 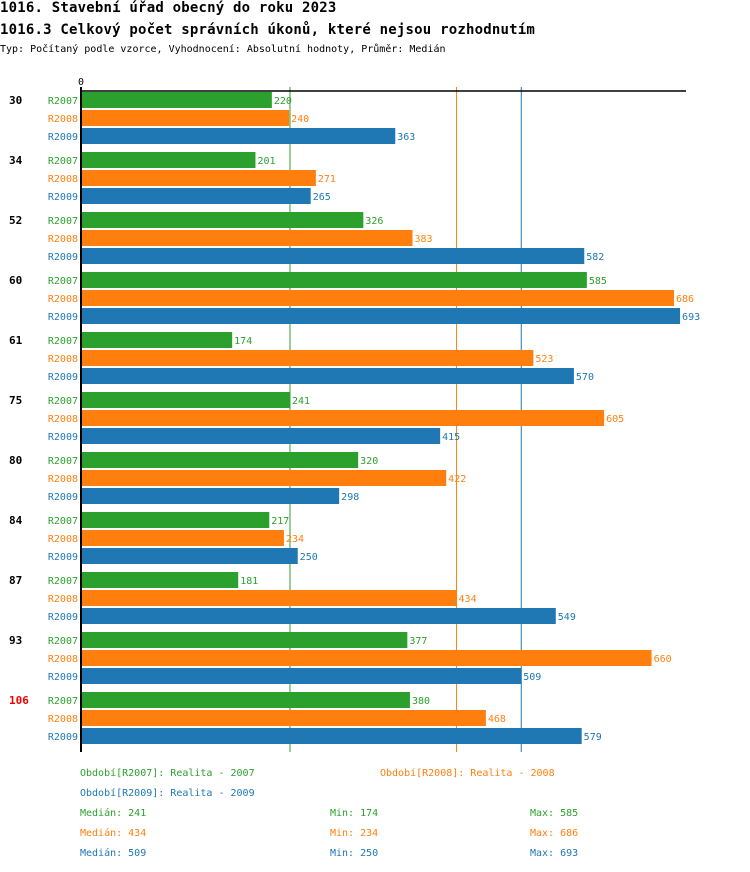 I want to click on data-label: 523, so click(x=544, y=359).